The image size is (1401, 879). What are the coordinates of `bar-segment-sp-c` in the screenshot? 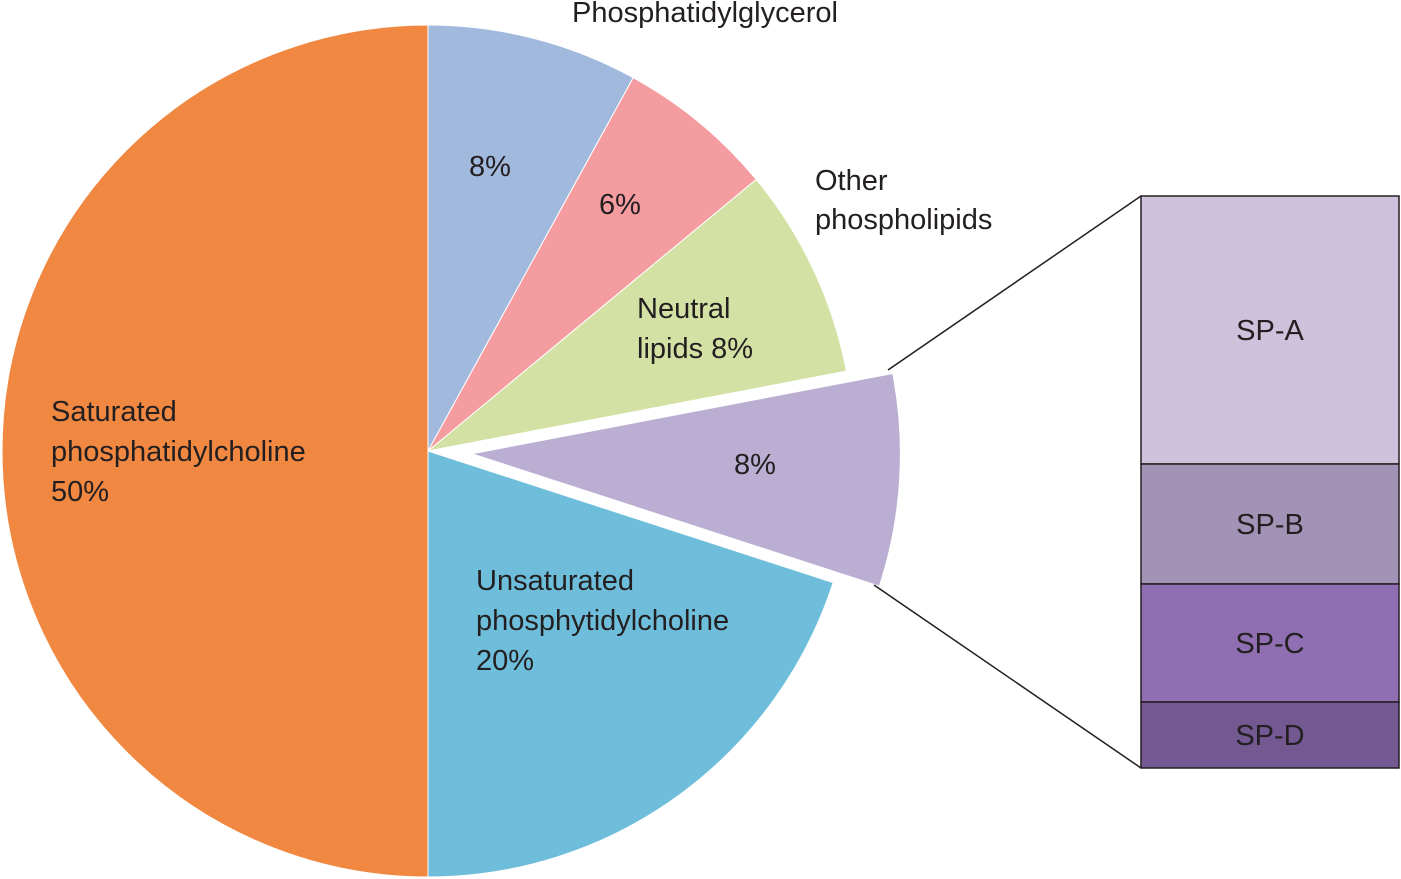 It's located at (1270, 643).